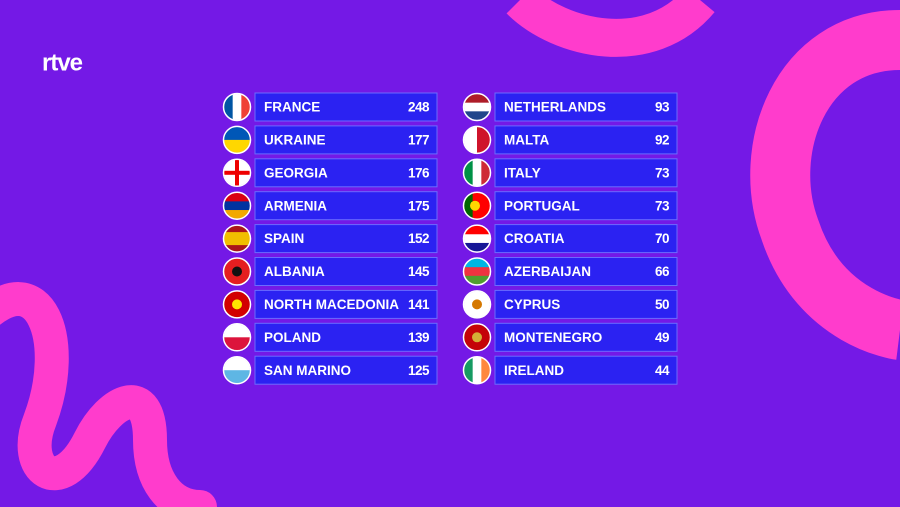  What do you see at coordinates (547, 271) in the screenshot?
I see `country-name: AZERBAIJAN` at bounding box center [547, 271].